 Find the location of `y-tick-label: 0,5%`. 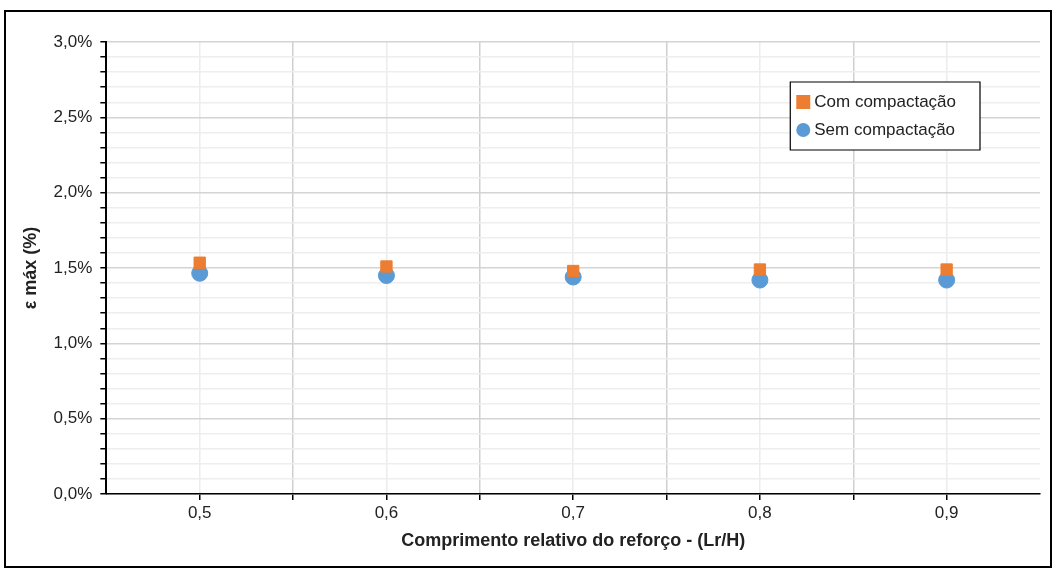

y-tick-label: 0,5% is located at coordinates (73, 418).